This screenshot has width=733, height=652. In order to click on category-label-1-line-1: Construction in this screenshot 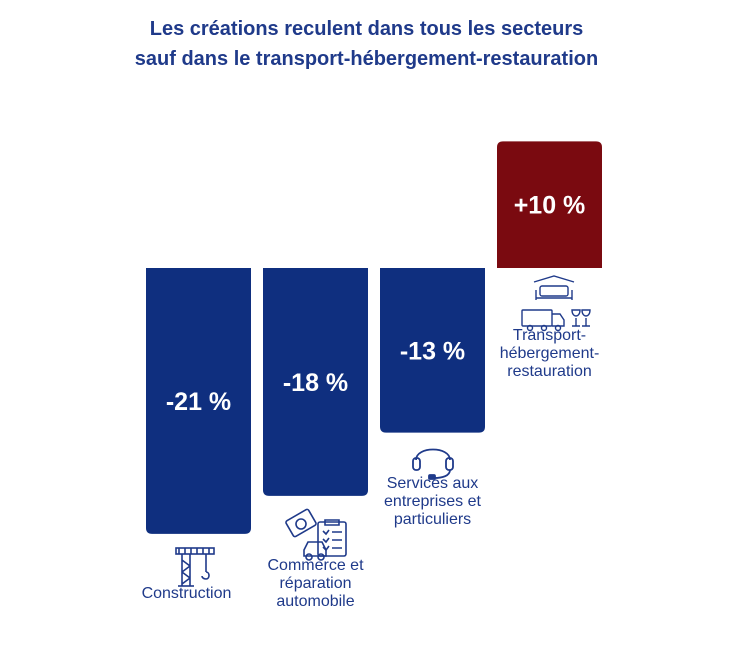, I will do `click(187, 593)`.